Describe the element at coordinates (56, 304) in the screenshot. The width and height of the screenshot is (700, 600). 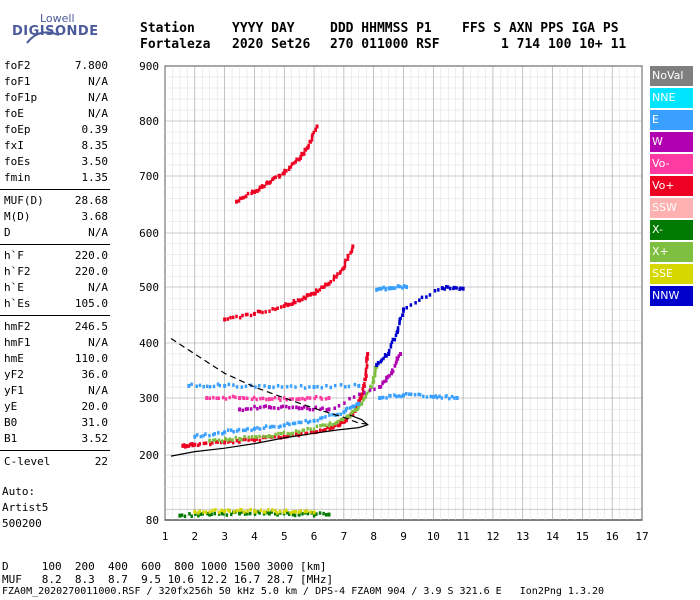
I see `param-row: h`Es 105.0` at that location.